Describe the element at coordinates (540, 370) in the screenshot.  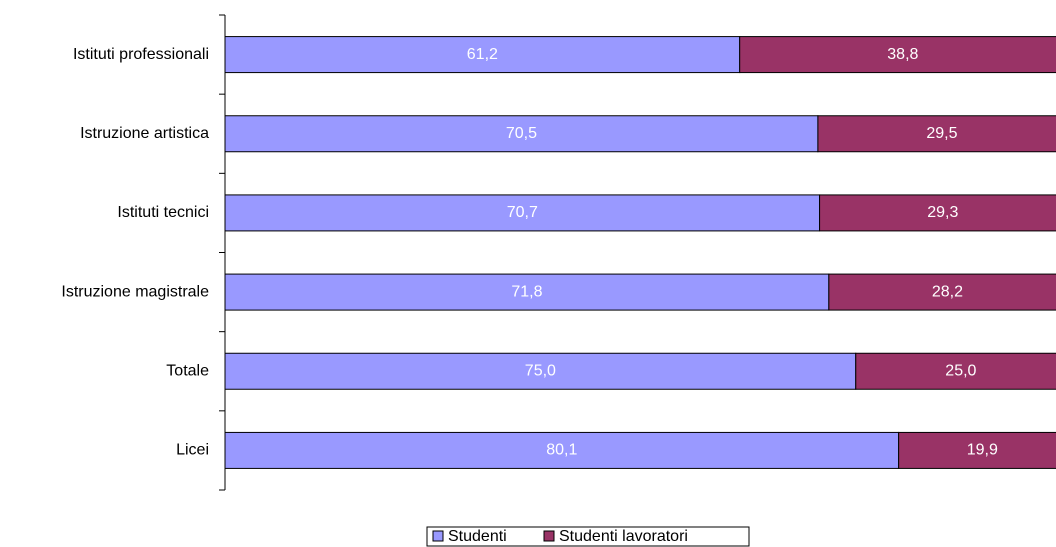
I see `data-label: 75,0` at that location.